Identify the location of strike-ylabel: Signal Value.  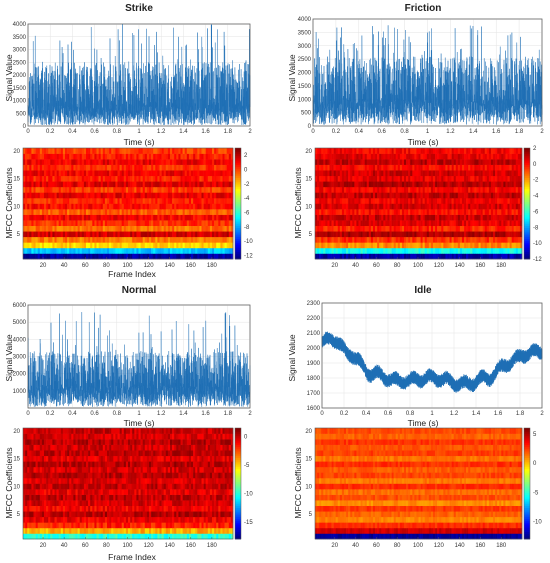
(9, 77).